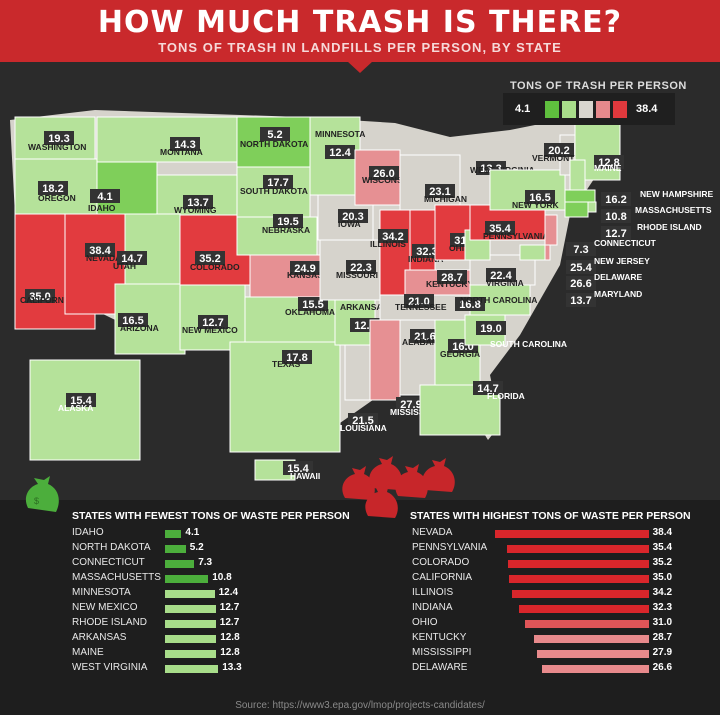 This screenshot has width=720, height=715. I want to click on state-name-label: WASHINGTON, so click(57, 147).